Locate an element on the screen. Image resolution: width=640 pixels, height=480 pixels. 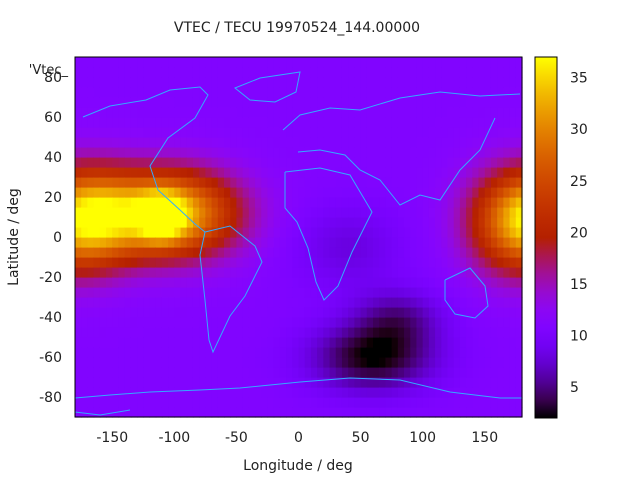
colorbar-tick-label: 30 is located at coordinates (579, 130).